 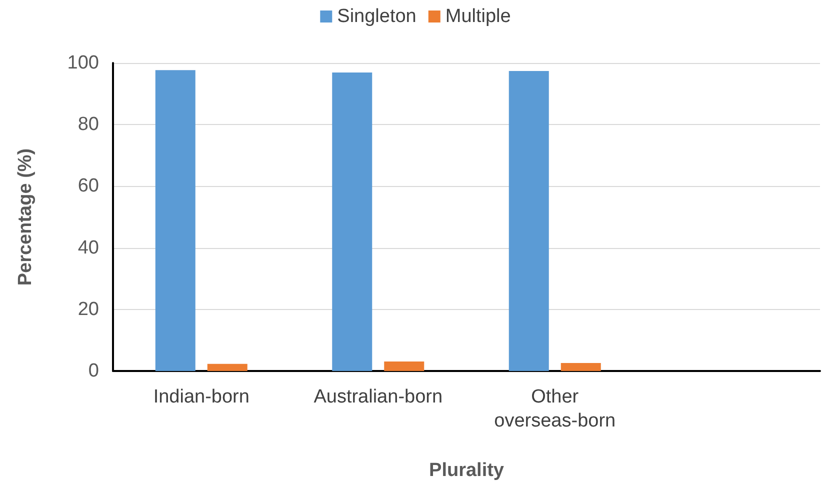 I want to click on x-tick-label: Other overseas-born, so click(x=555, y=409).